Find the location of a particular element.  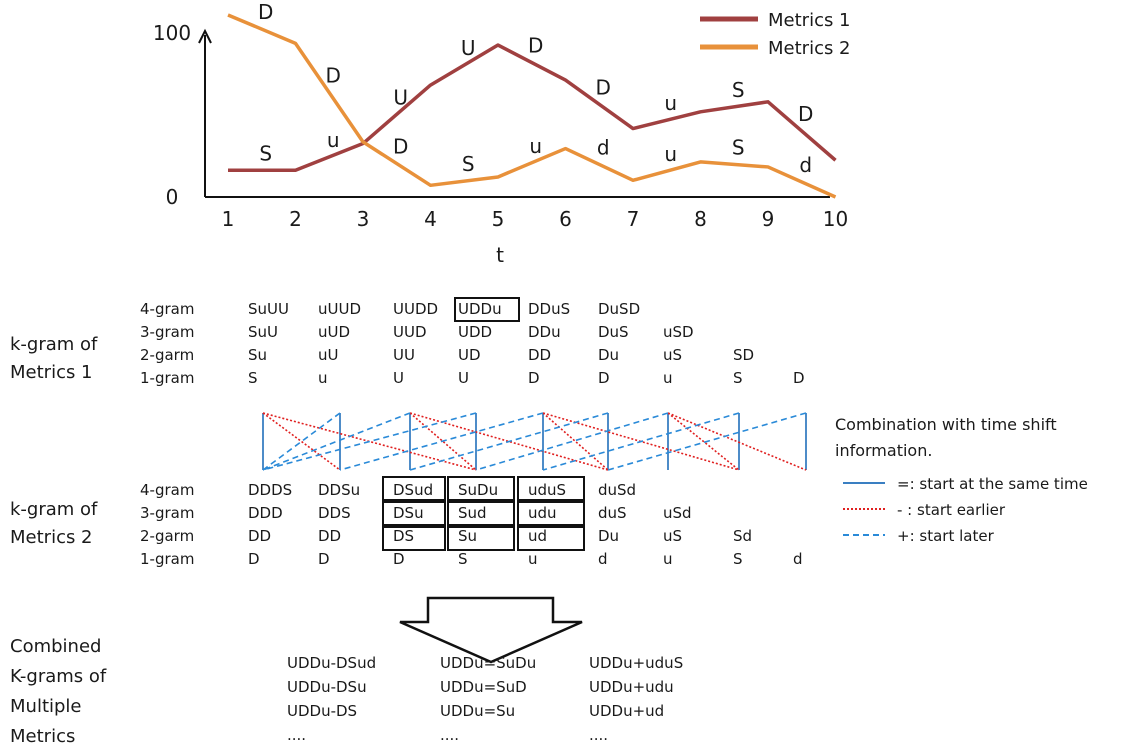

combined-label: Metrics is located at coordinates (42, 736).